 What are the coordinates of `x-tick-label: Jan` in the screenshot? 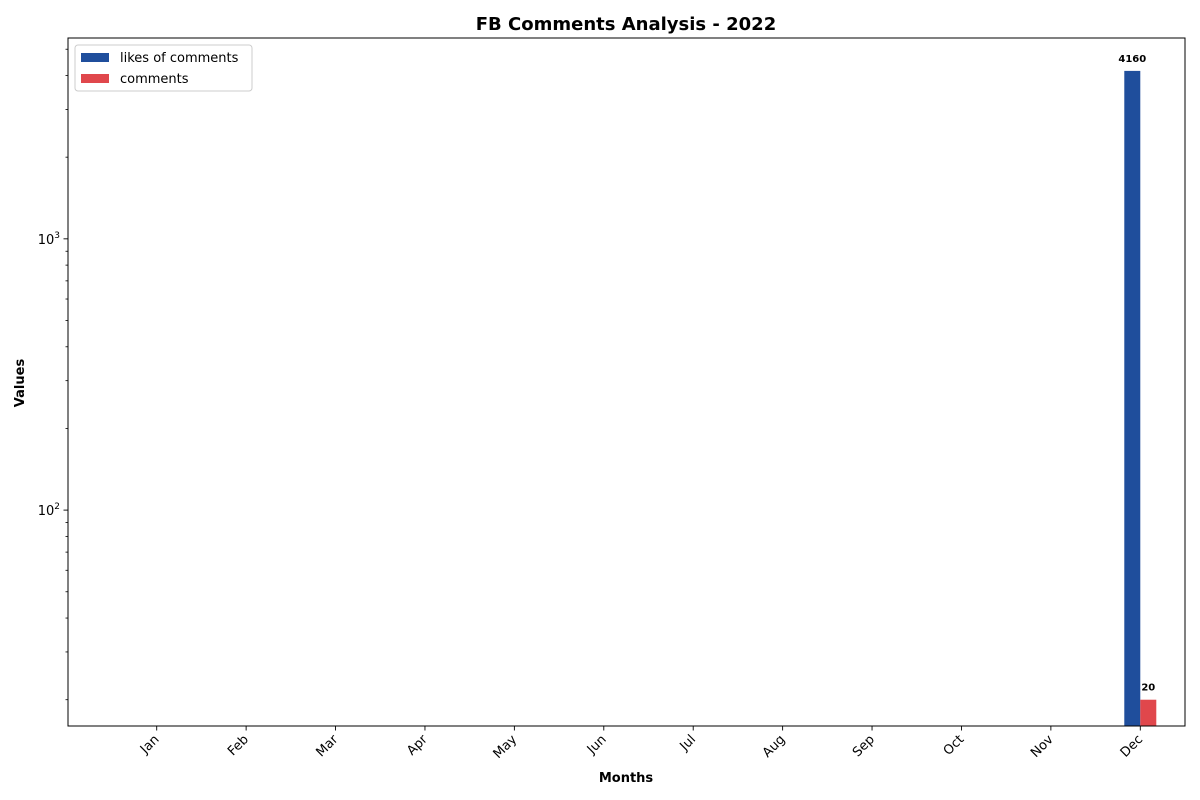 It's located at (149, 744).